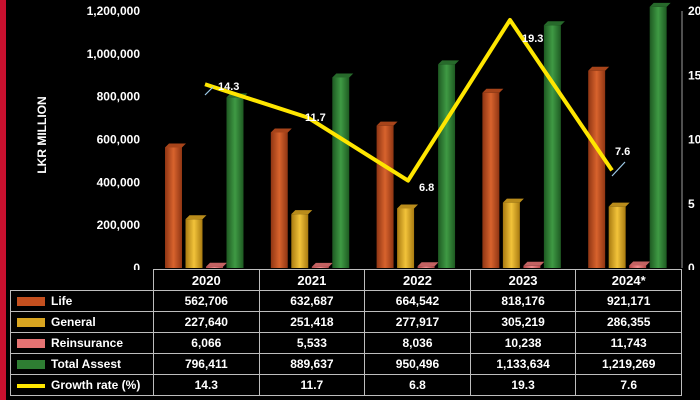  What do you see at coordinates (86, 364) in the screenshot?
I see `legend-series-name: Total Assest` at bounding box center [86, 364].